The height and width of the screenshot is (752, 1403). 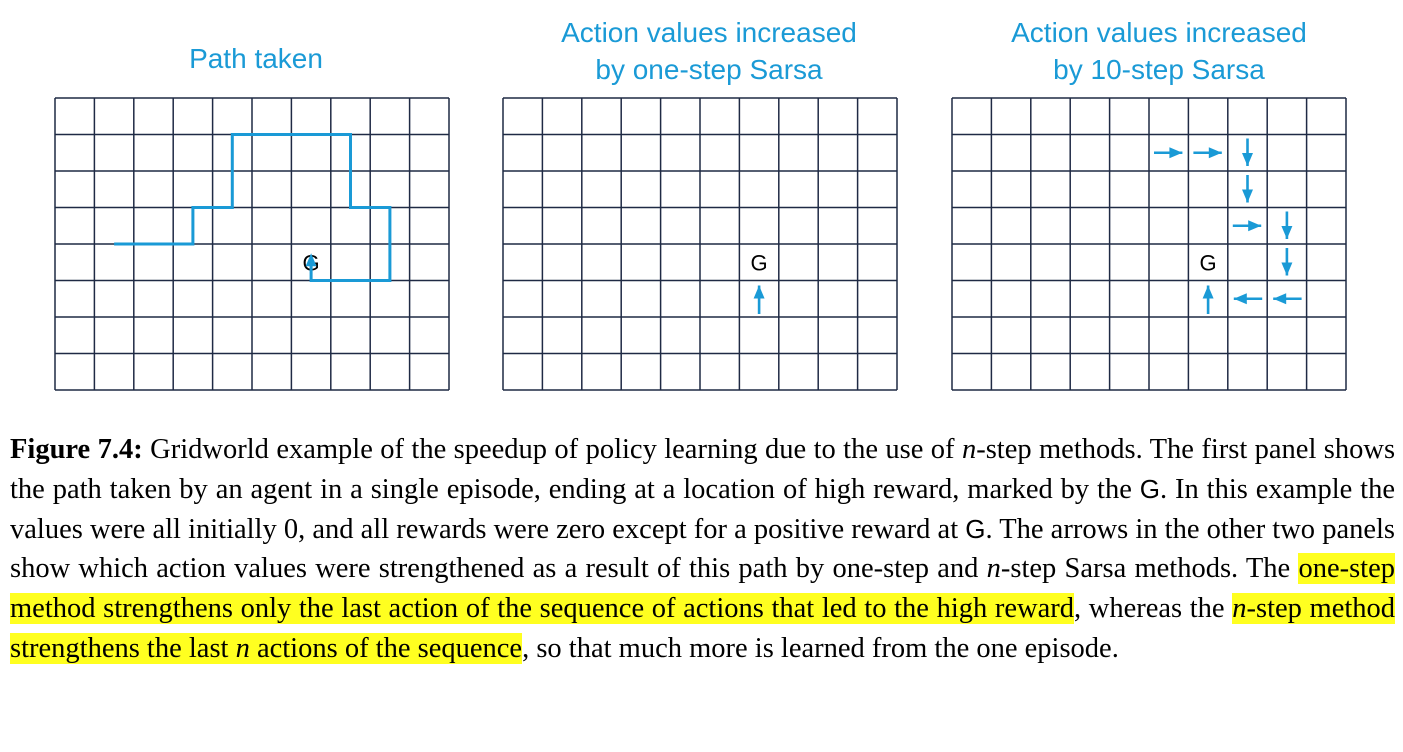 I want to click on panel-title-path: Path taken, so click(x=256, y=58).